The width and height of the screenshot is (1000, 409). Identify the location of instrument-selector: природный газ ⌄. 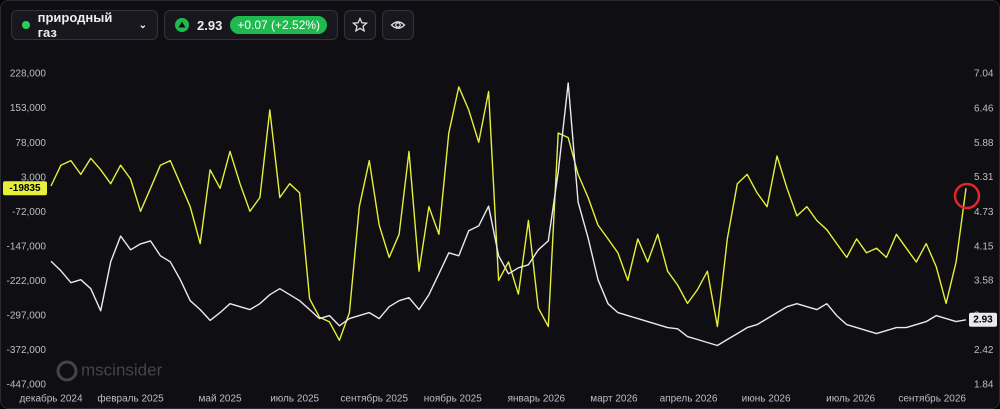
(84, 25).